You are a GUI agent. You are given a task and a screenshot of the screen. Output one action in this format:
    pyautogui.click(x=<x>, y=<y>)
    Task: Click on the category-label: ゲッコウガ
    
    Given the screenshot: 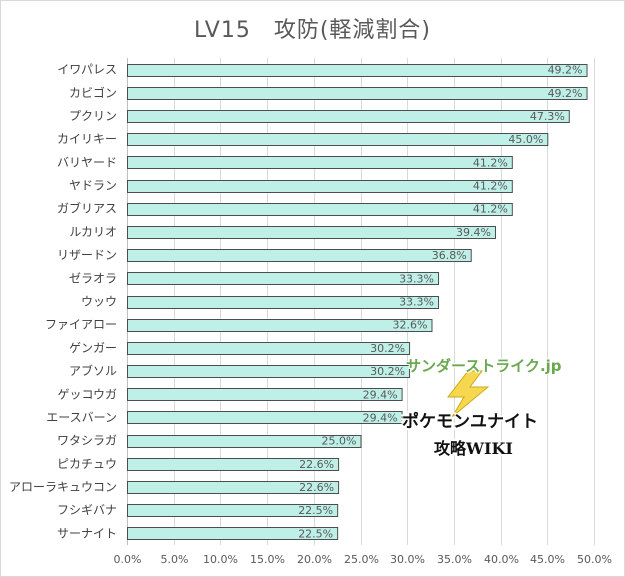 What is the action you would take?
    pyautogui.click(x=87, y=394)
    